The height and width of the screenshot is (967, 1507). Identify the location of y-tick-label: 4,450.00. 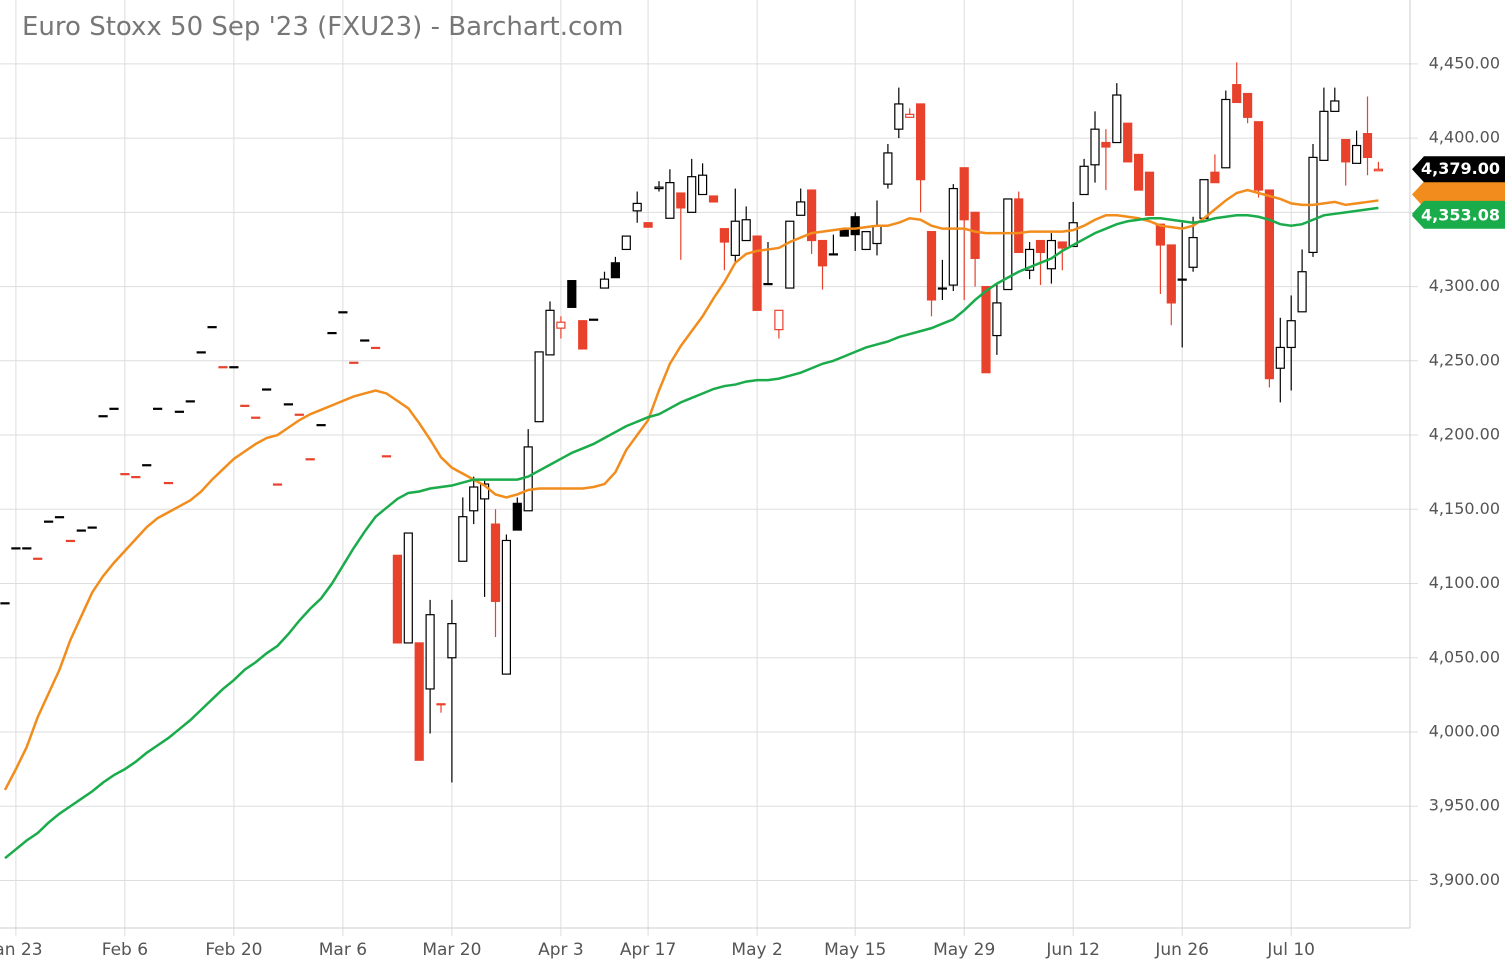
(1464, 62).